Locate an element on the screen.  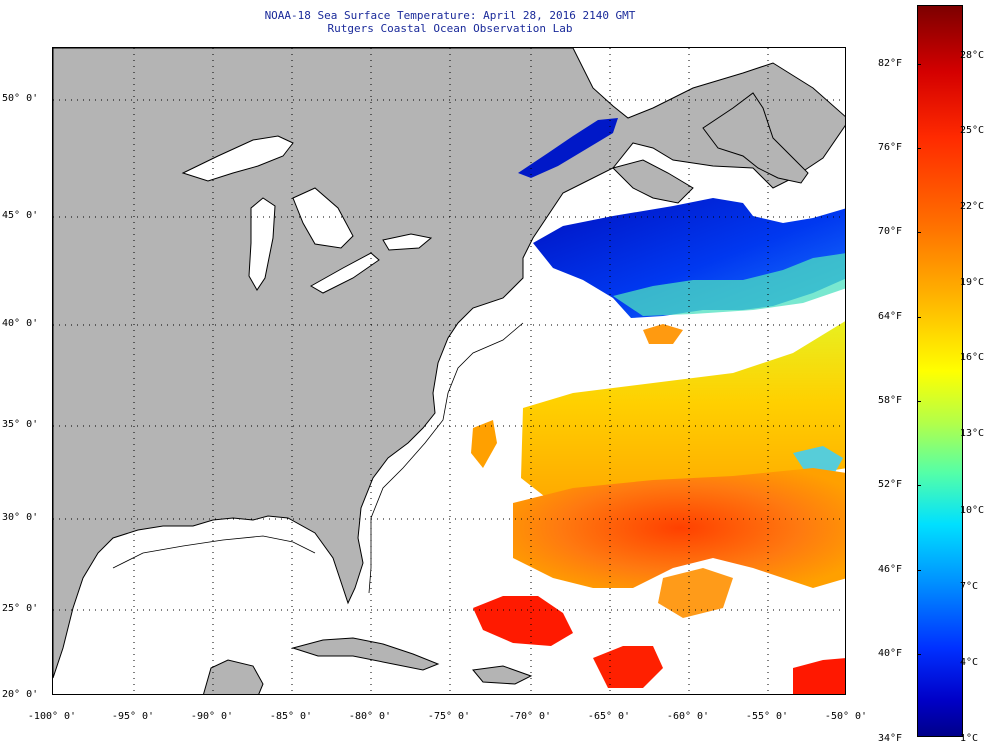
lat-label-20: 20° 0' is located at coordinates (20, 694).